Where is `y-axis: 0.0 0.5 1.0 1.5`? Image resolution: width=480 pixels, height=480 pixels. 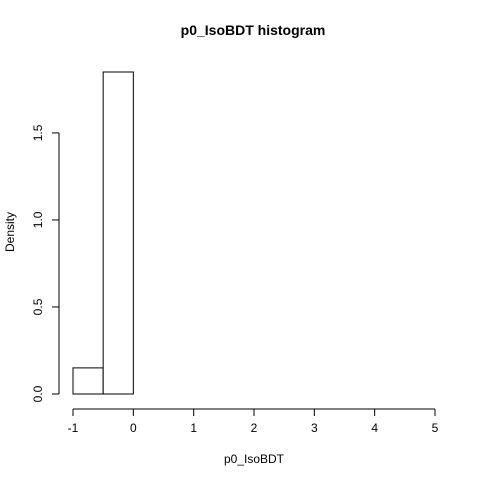 y-axis: 0.0 0.5 1.0 1.5 is located at coordinates (45, 263).